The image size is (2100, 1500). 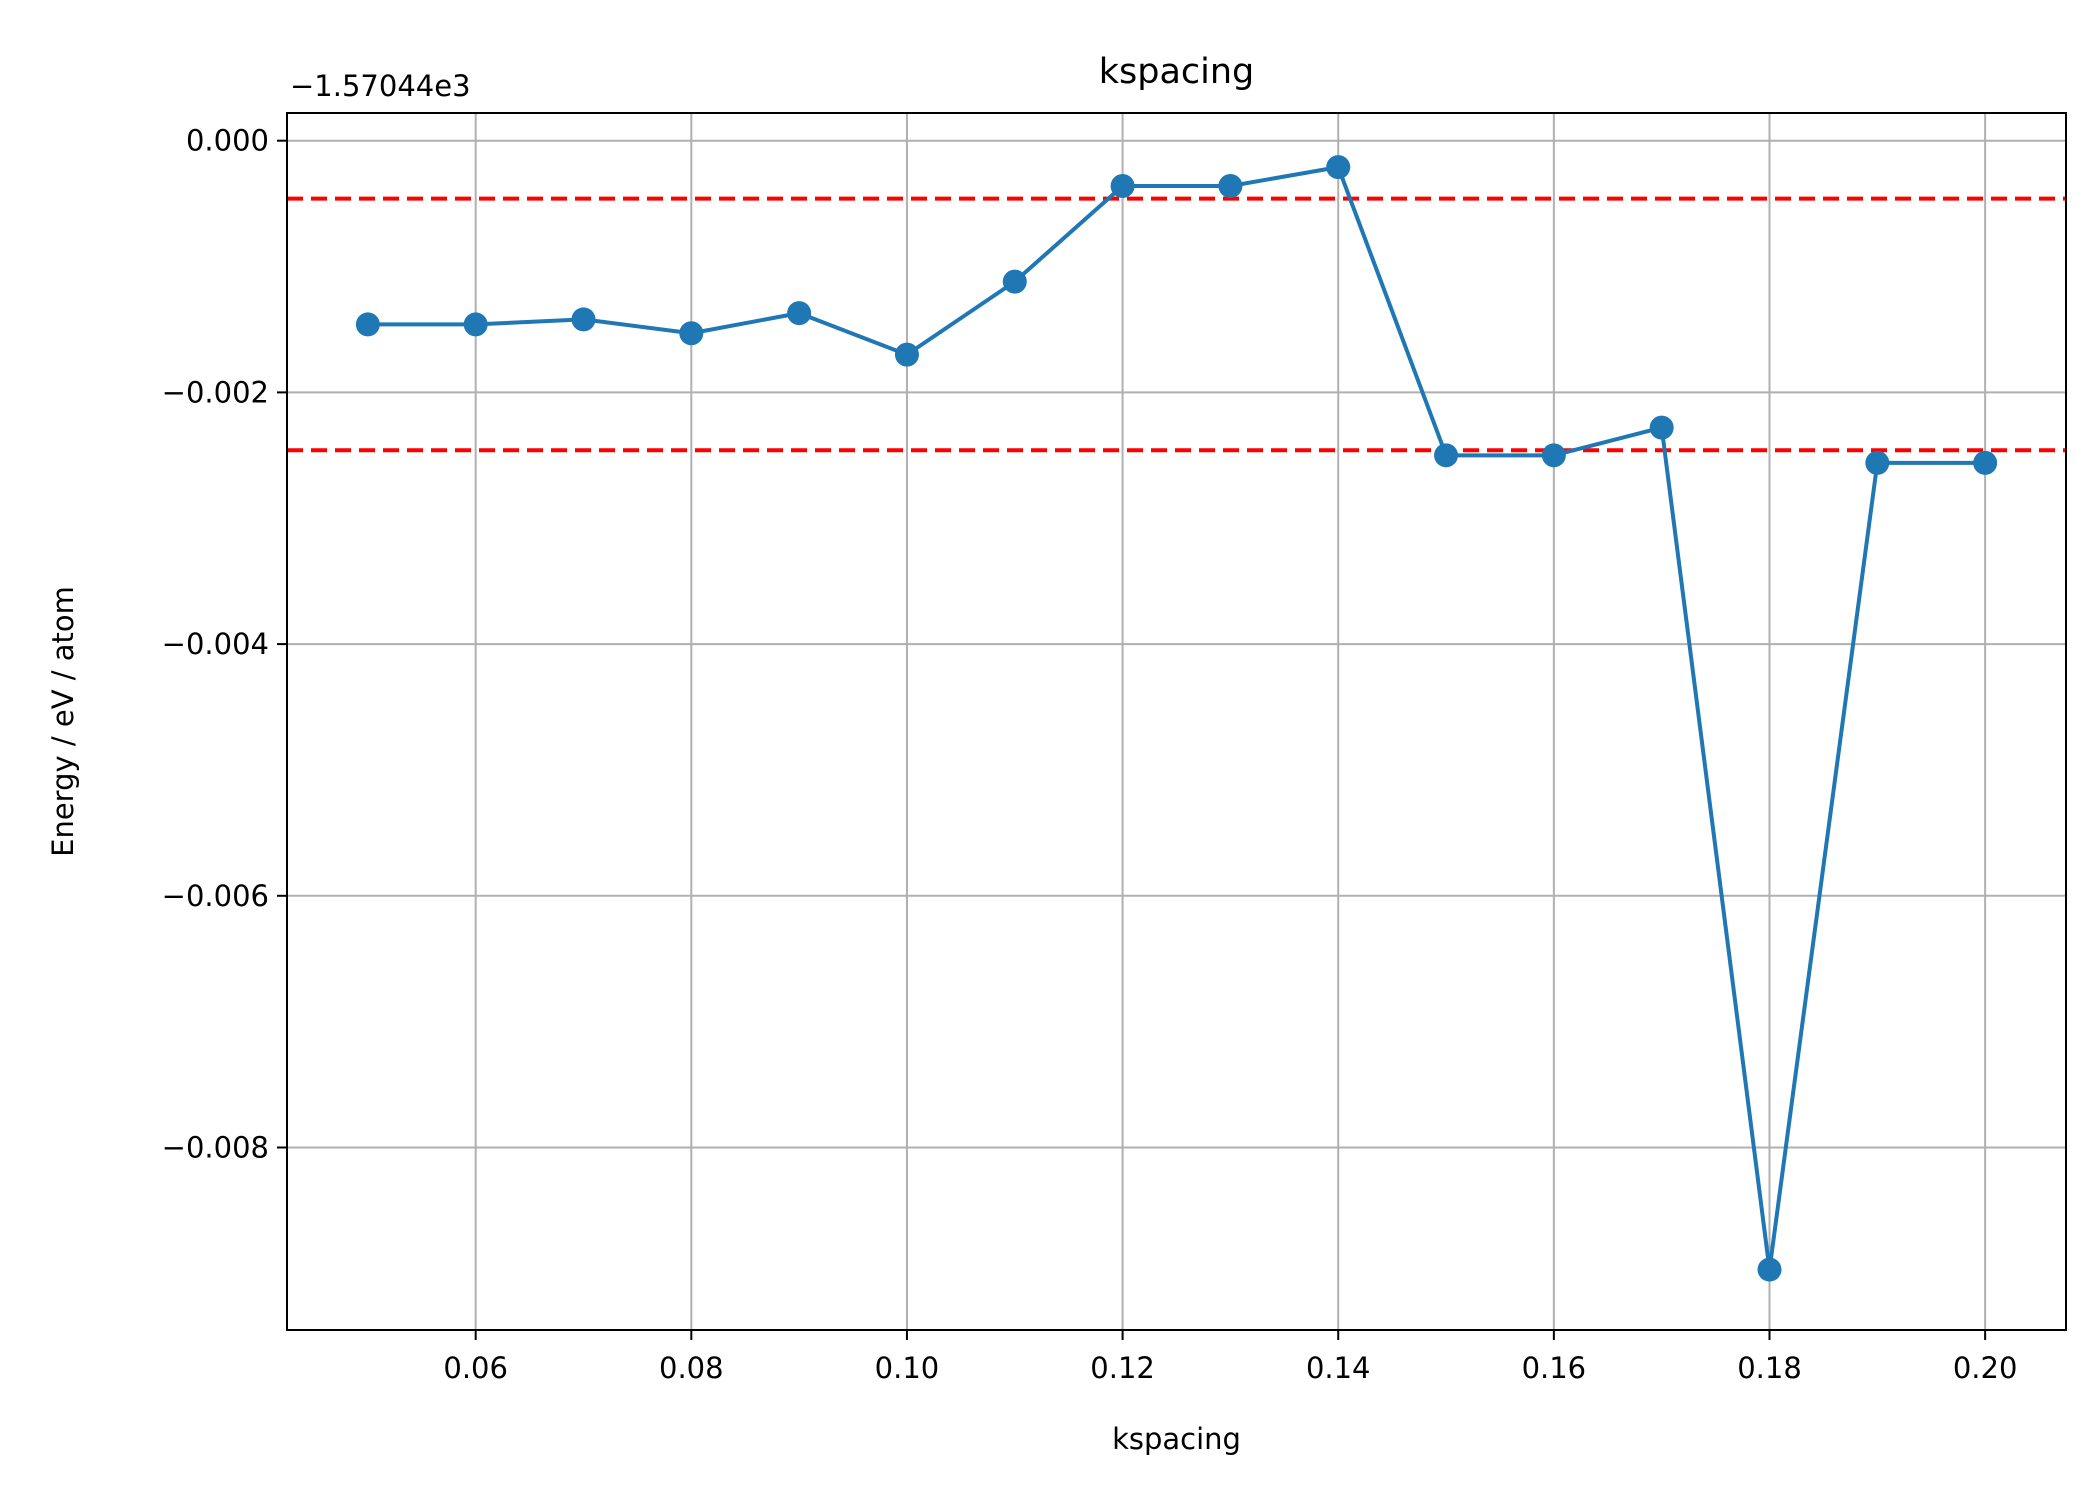 I want to click on x-axis-label: kspacing, so click(x=1176, y=1439).